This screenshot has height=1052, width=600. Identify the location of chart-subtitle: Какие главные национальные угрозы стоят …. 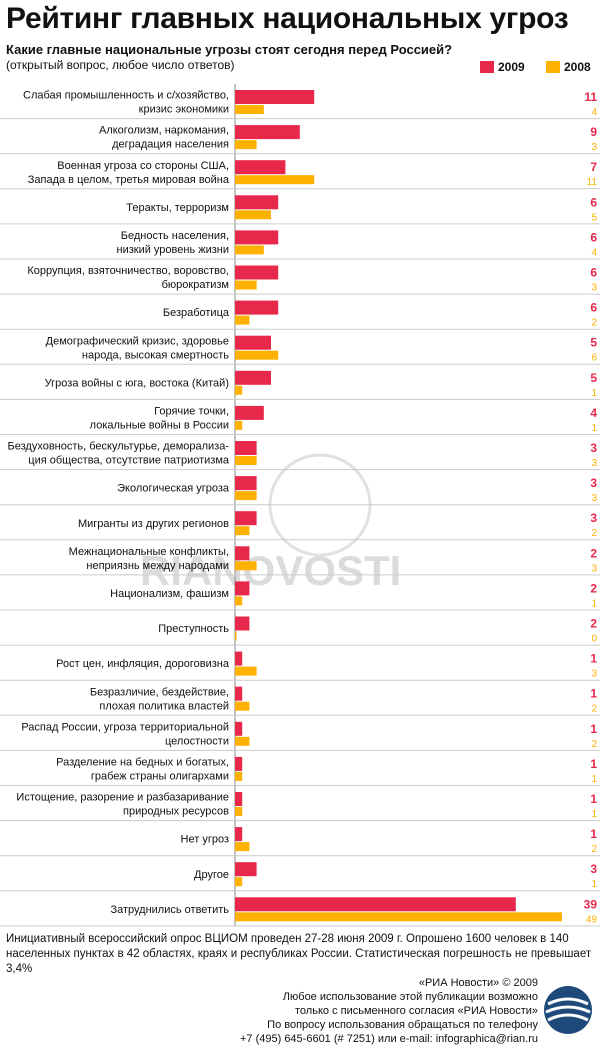
(229, 49).